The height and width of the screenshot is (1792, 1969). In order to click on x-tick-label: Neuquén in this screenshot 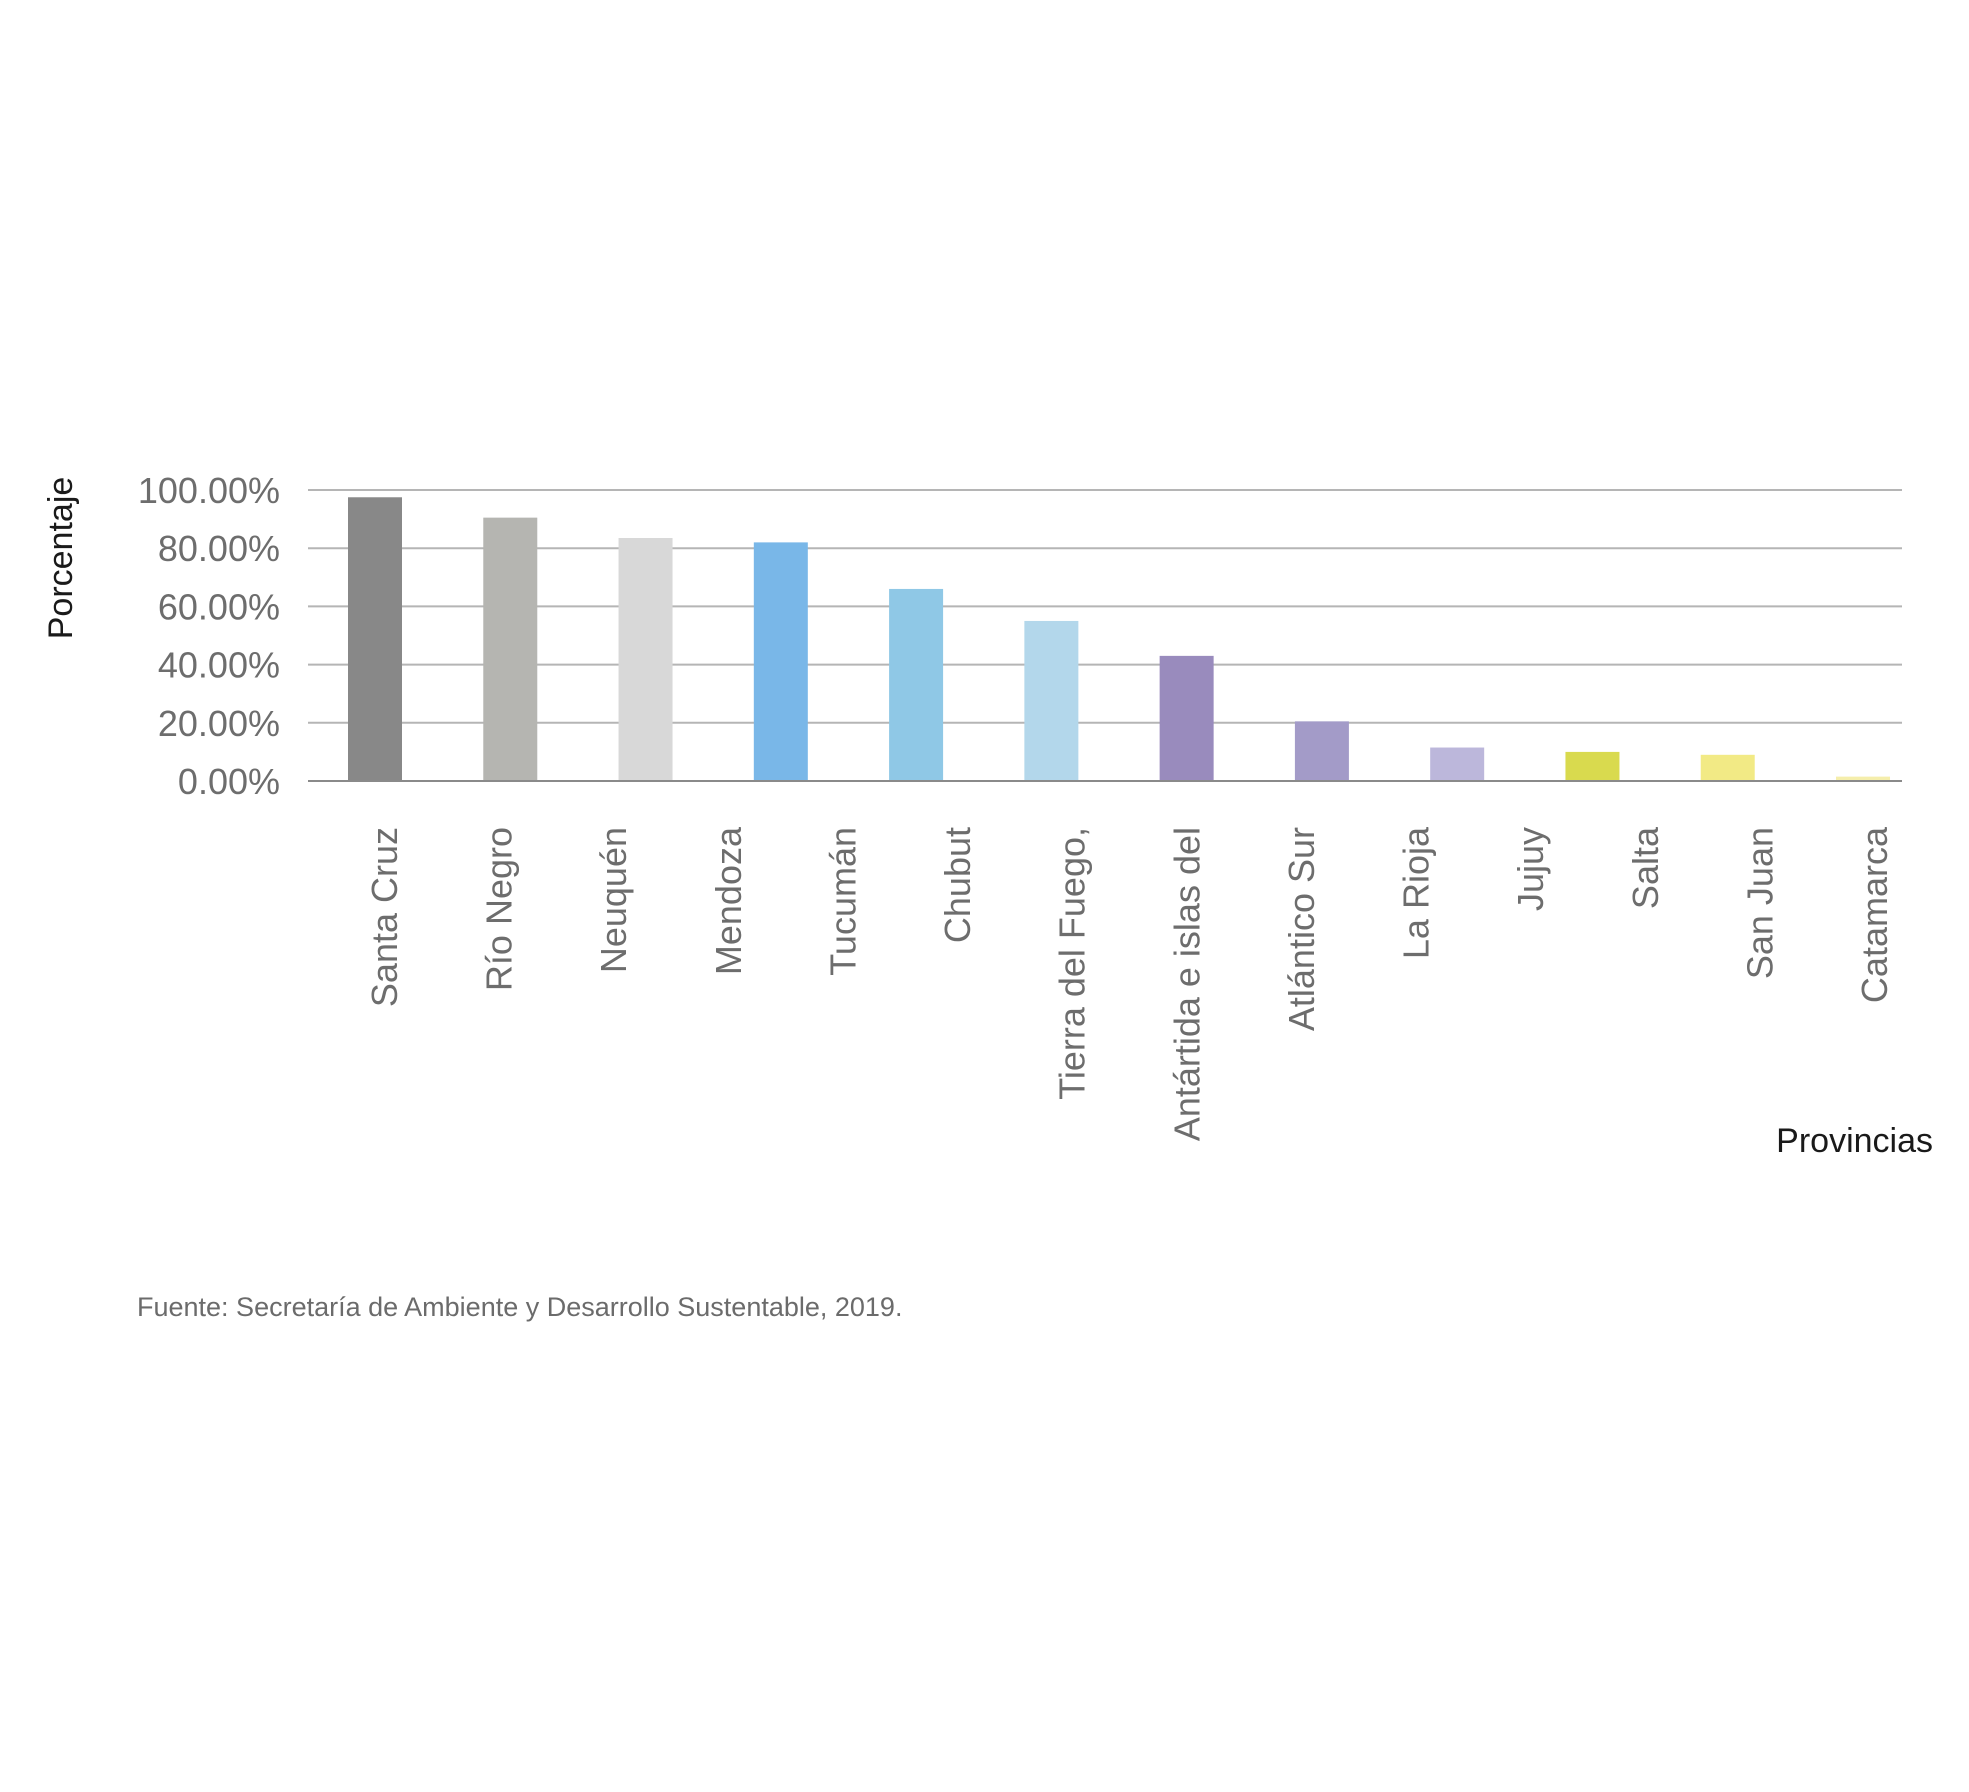, I will do `click(613, 900)`.